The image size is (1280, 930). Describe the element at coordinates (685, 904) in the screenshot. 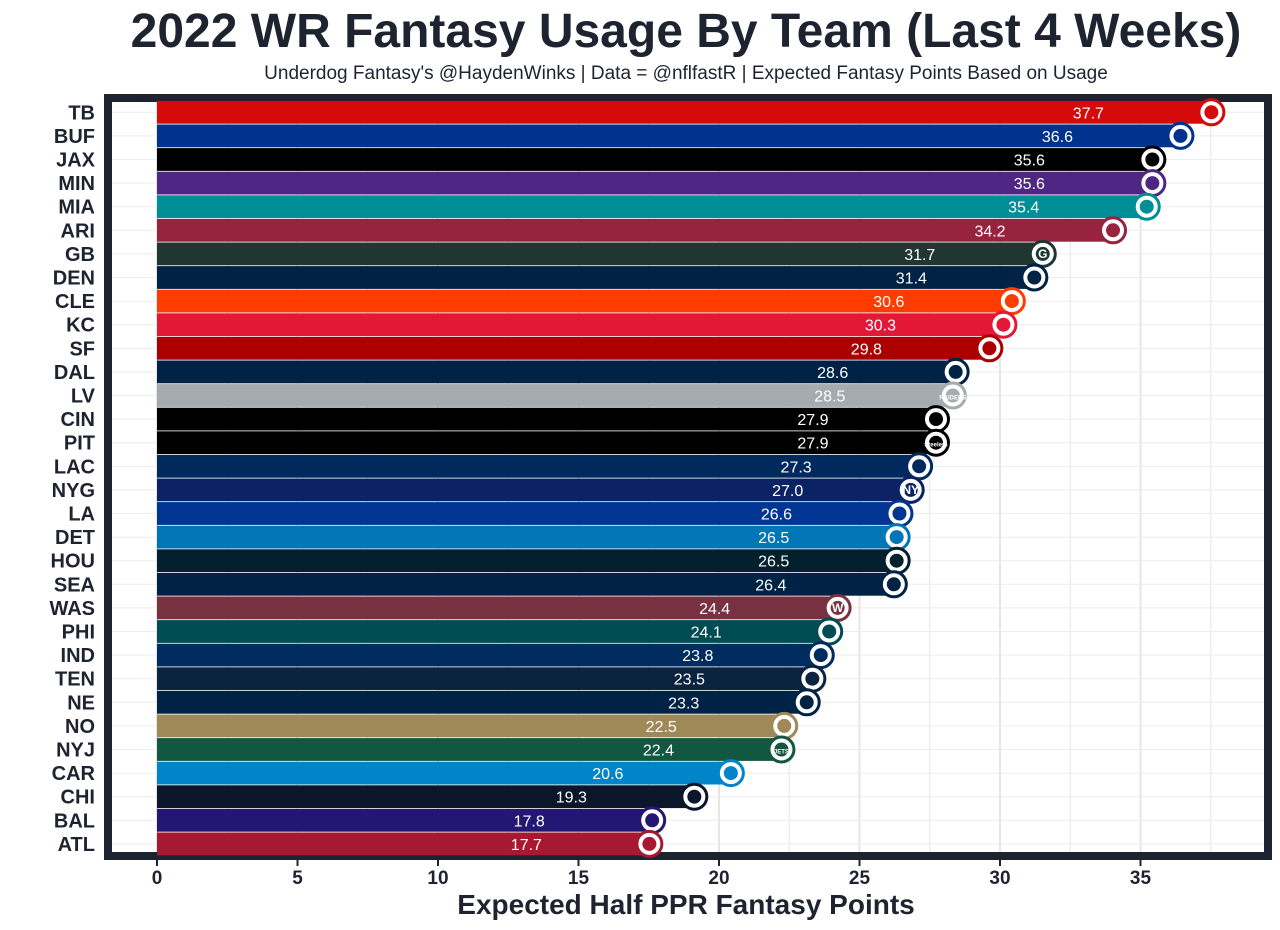

I see `x-axis-title: Expected Half PPR Fantasy Points` at that location.